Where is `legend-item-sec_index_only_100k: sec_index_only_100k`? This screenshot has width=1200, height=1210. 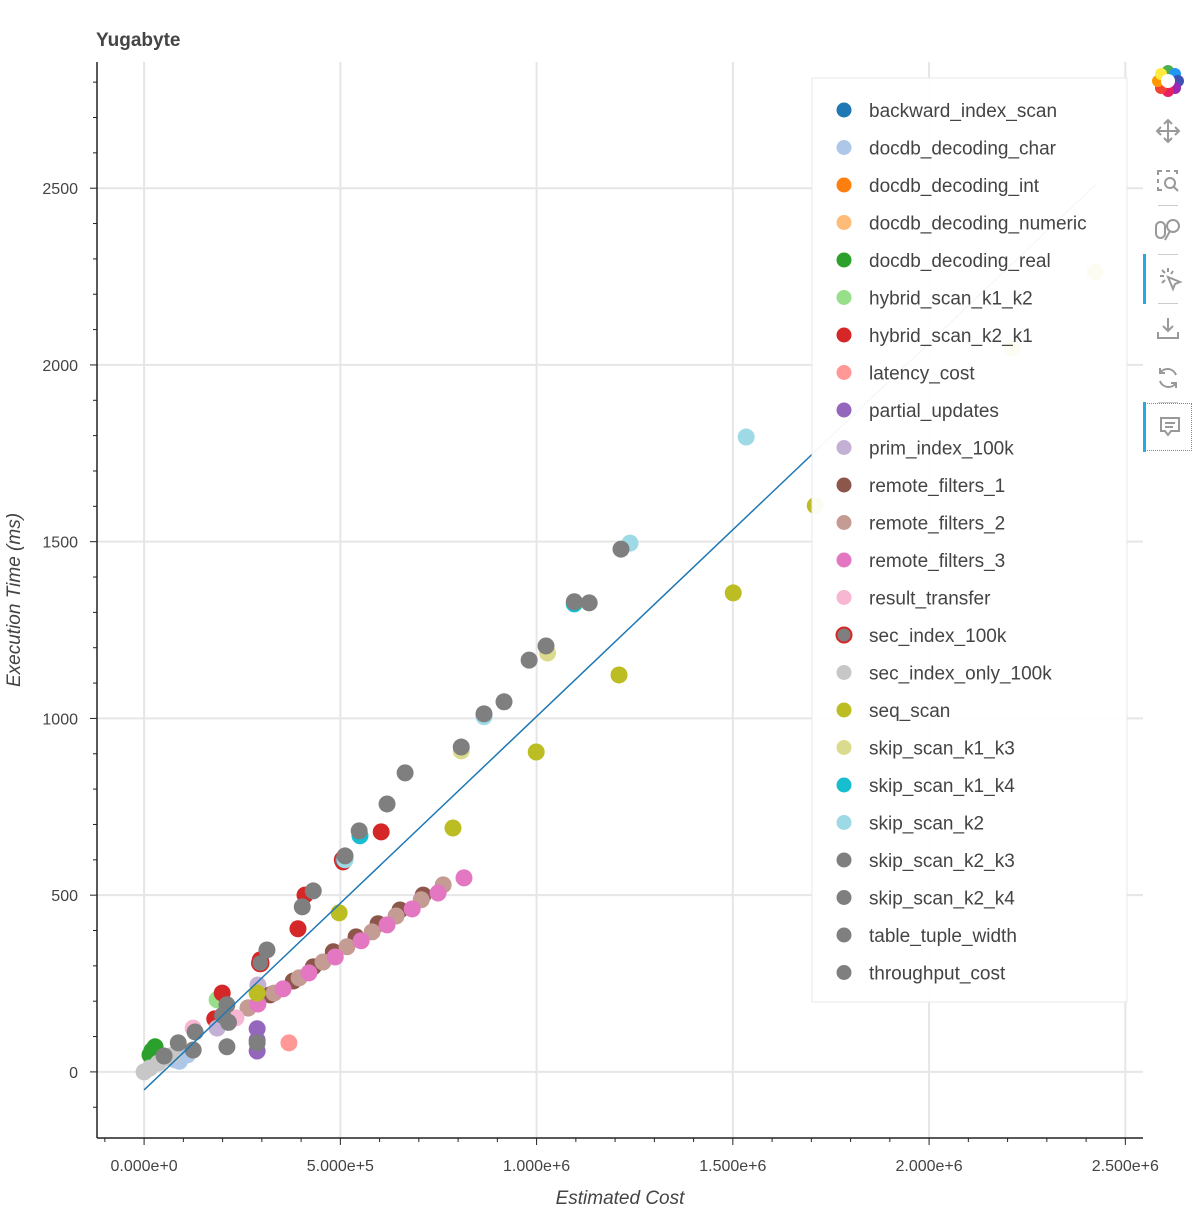 legend-item-sec_index_only_100k: sec_index_only_100k is located at coordinates (944, 674).